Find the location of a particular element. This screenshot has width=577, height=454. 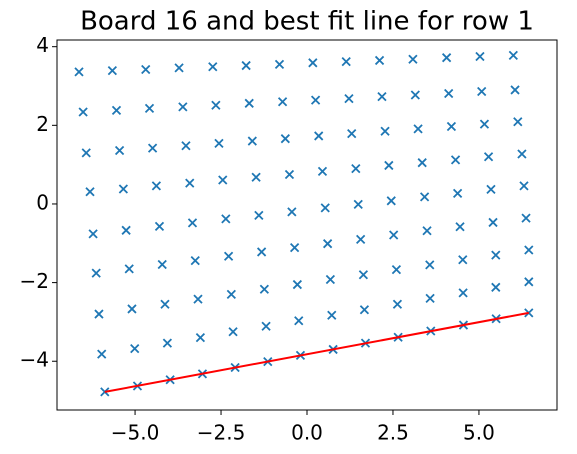

y-tick-label: 0 is located at coordinates (42, 202).